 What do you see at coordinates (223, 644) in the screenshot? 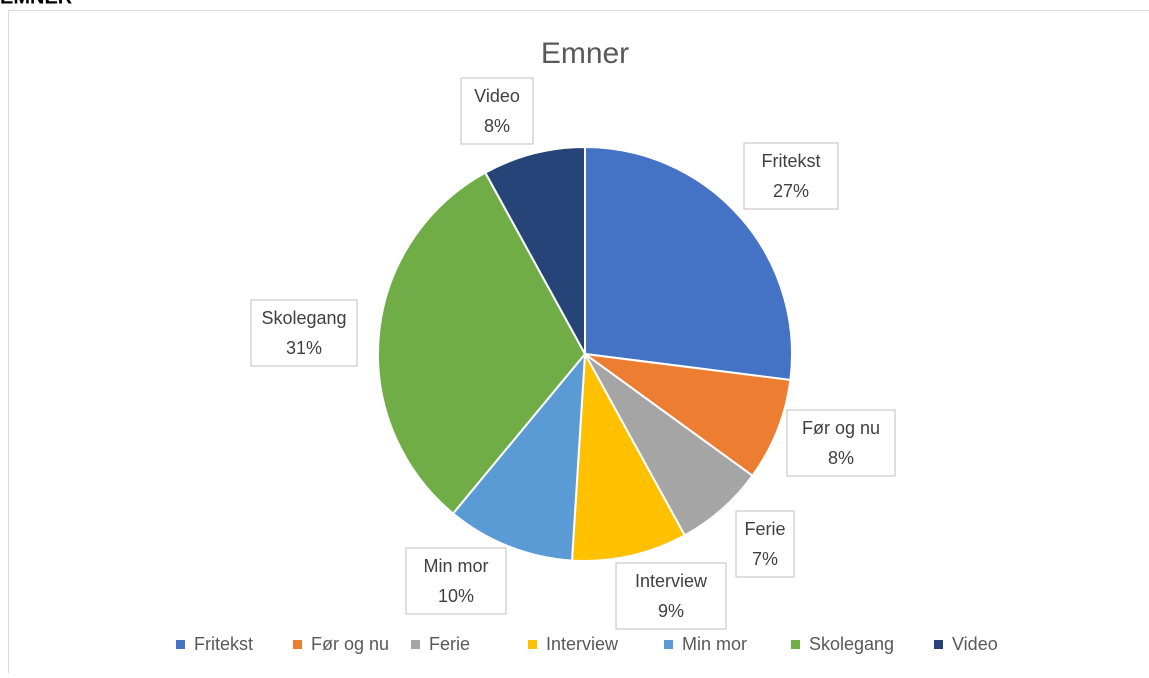
I see `legend-label: Fritekst` at bounding box center [223, 644].